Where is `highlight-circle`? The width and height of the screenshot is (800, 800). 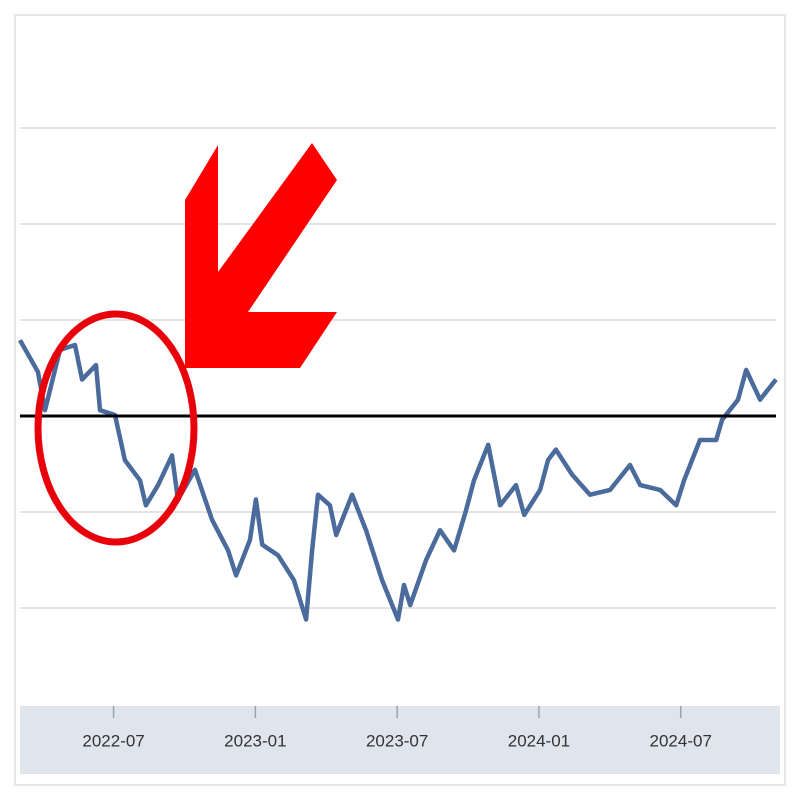
highlight-circle is located at coordinates (116, 428).